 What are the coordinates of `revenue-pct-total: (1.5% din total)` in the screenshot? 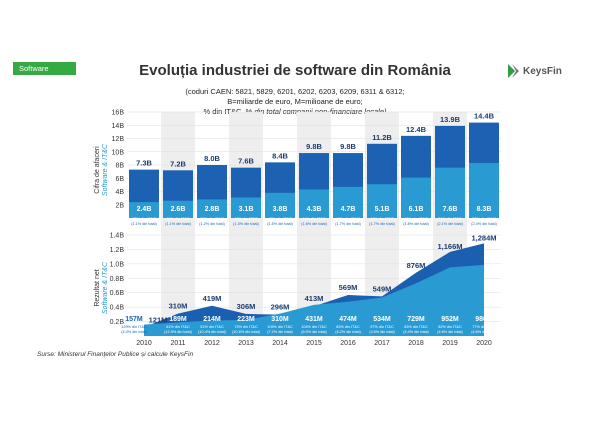 It's located at (280, 224).